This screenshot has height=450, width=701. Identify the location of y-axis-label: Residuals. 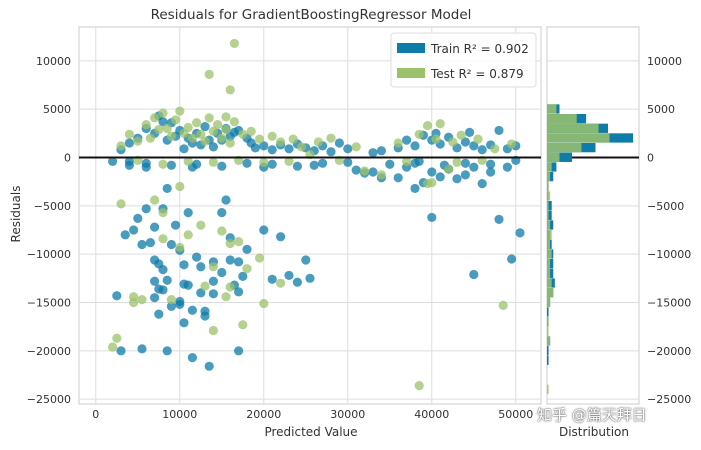
(16, 214).